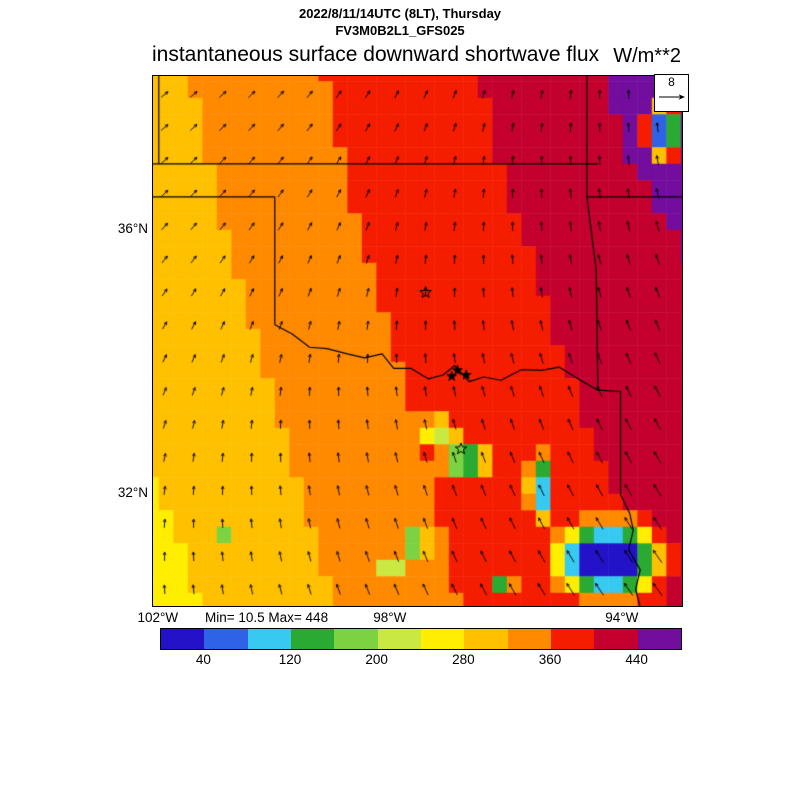  I want to click on colorbar-tick-label: 360, so click(550, 659).